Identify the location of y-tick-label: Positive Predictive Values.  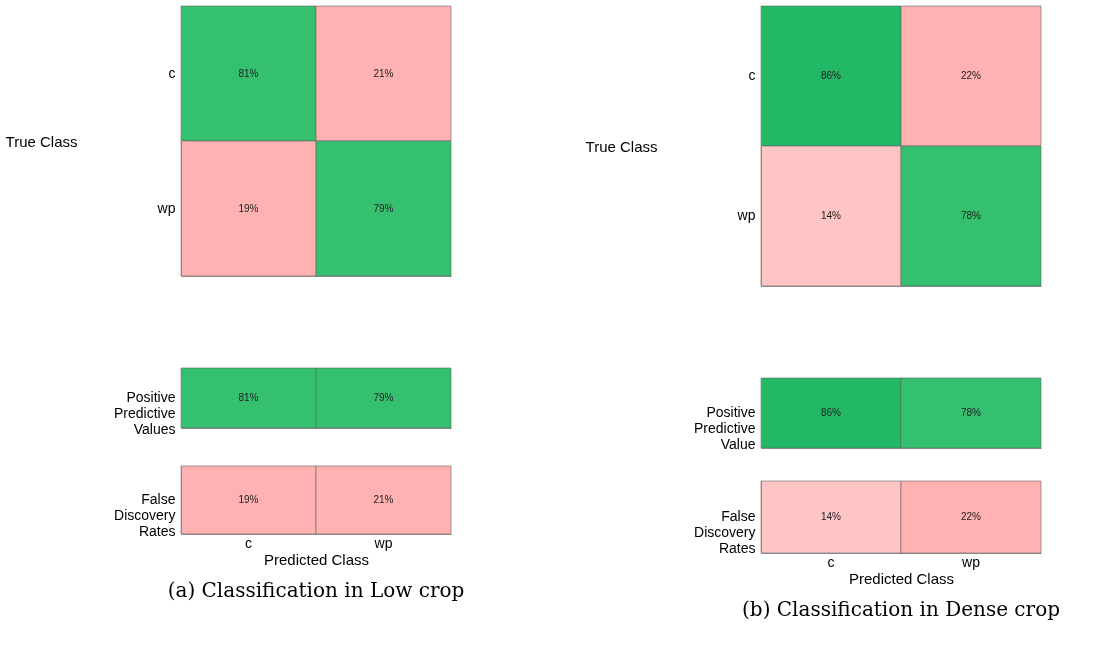
(145, 413).